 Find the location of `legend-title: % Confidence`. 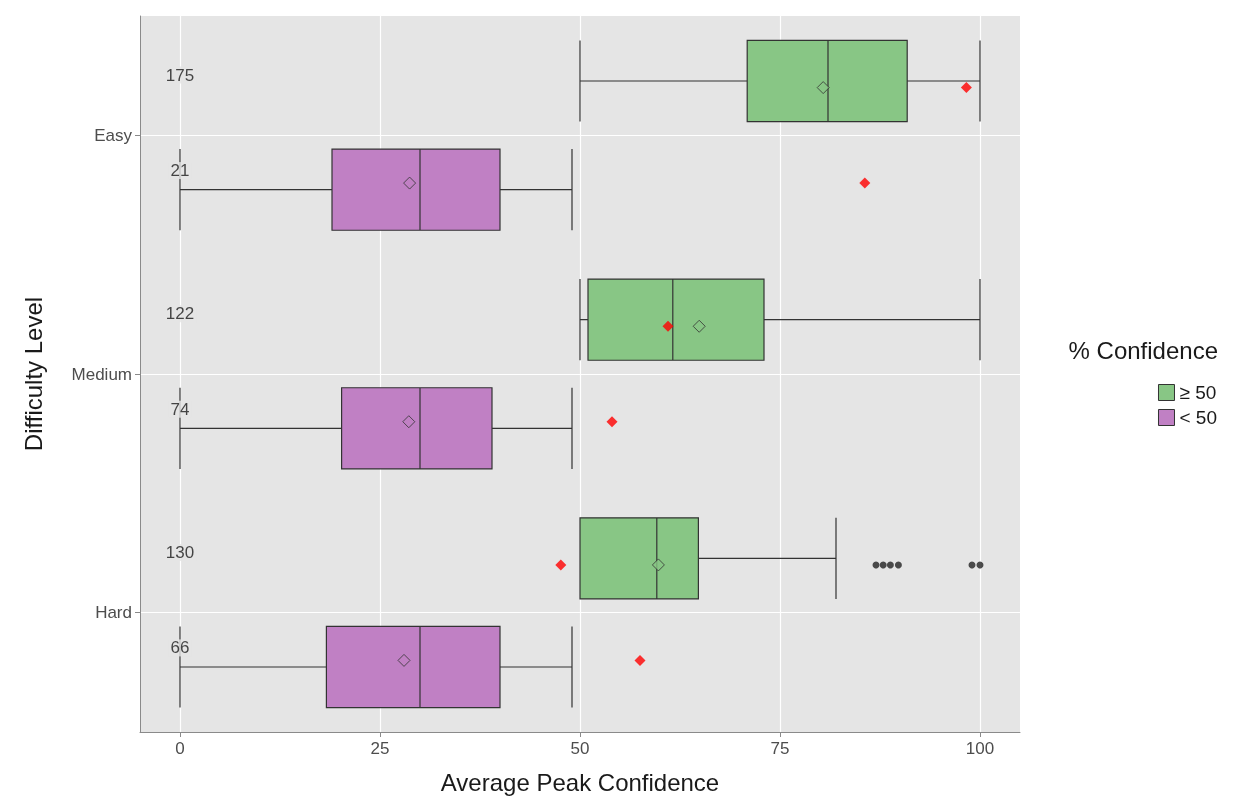

legend-title: % Confidence is located at coordinates (1143, 350).